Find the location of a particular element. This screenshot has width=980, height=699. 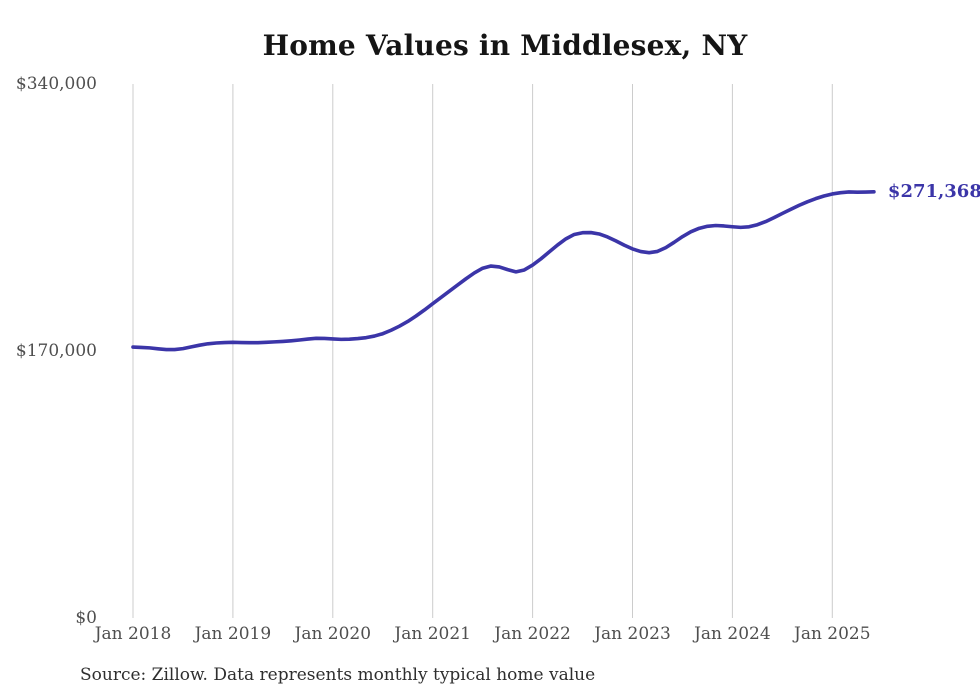

x-tick-label: Jan 2018 is located at coordinates (133, 634).